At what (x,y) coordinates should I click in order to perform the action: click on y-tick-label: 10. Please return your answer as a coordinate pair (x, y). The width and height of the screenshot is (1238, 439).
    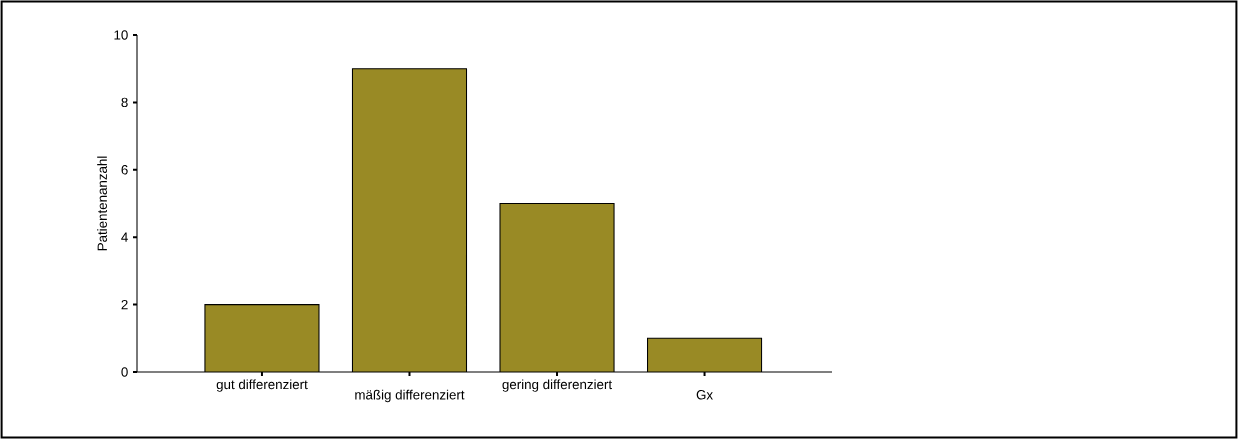
    Looking at the image, I should click on (121, 35).